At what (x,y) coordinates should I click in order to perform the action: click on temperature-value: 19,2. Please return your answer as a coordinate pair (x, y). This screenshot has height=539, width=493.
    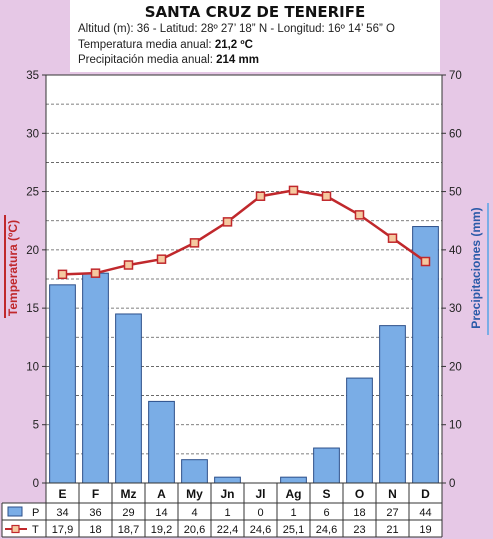
    Looking at the image, I should click on (161, 530).